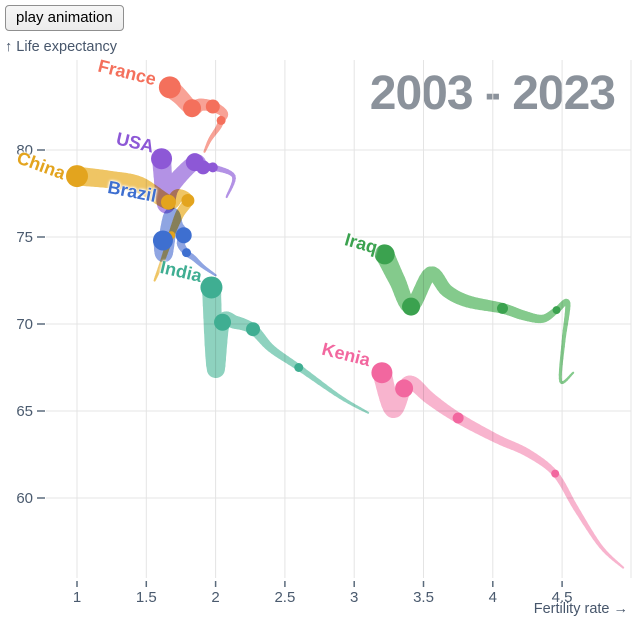  Describe the element at coordinates (458, 418) in the screenshot. I see `milestone-kenia-2013` at that location.